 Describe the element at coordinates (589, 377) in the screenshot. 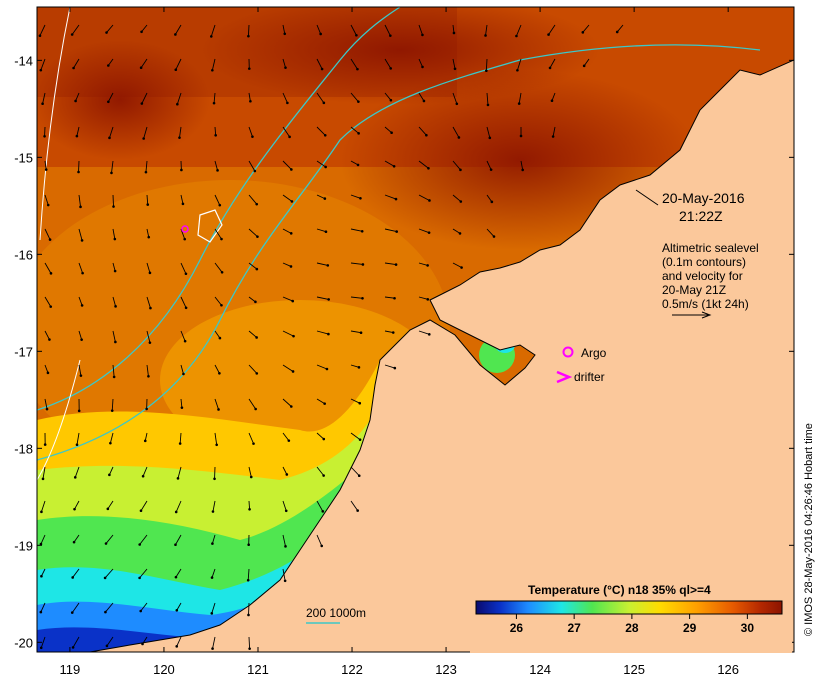

I see `drifter-label: drifter` at that location.